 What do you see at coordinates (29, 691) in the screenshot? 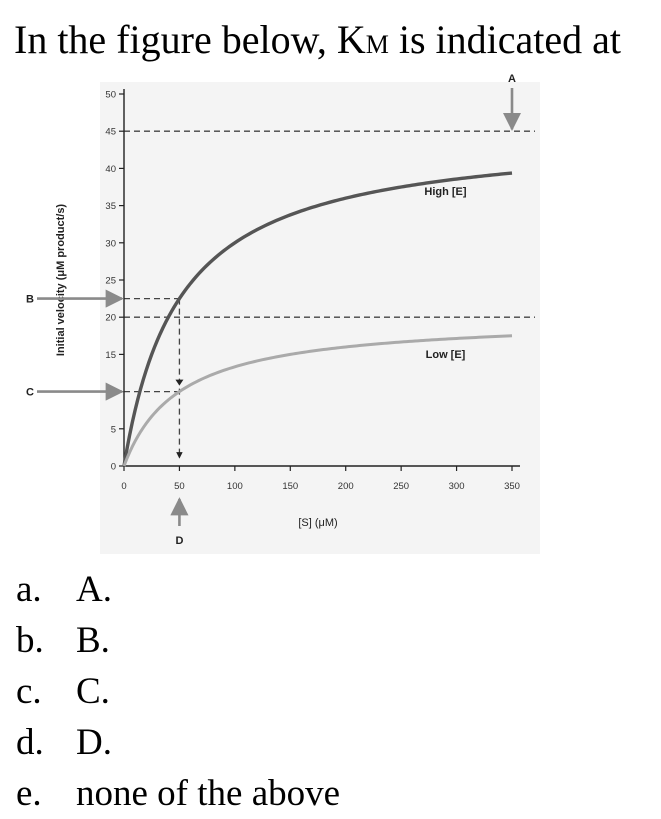
I see `option-letter: c.` at bounding box center [29, 691].